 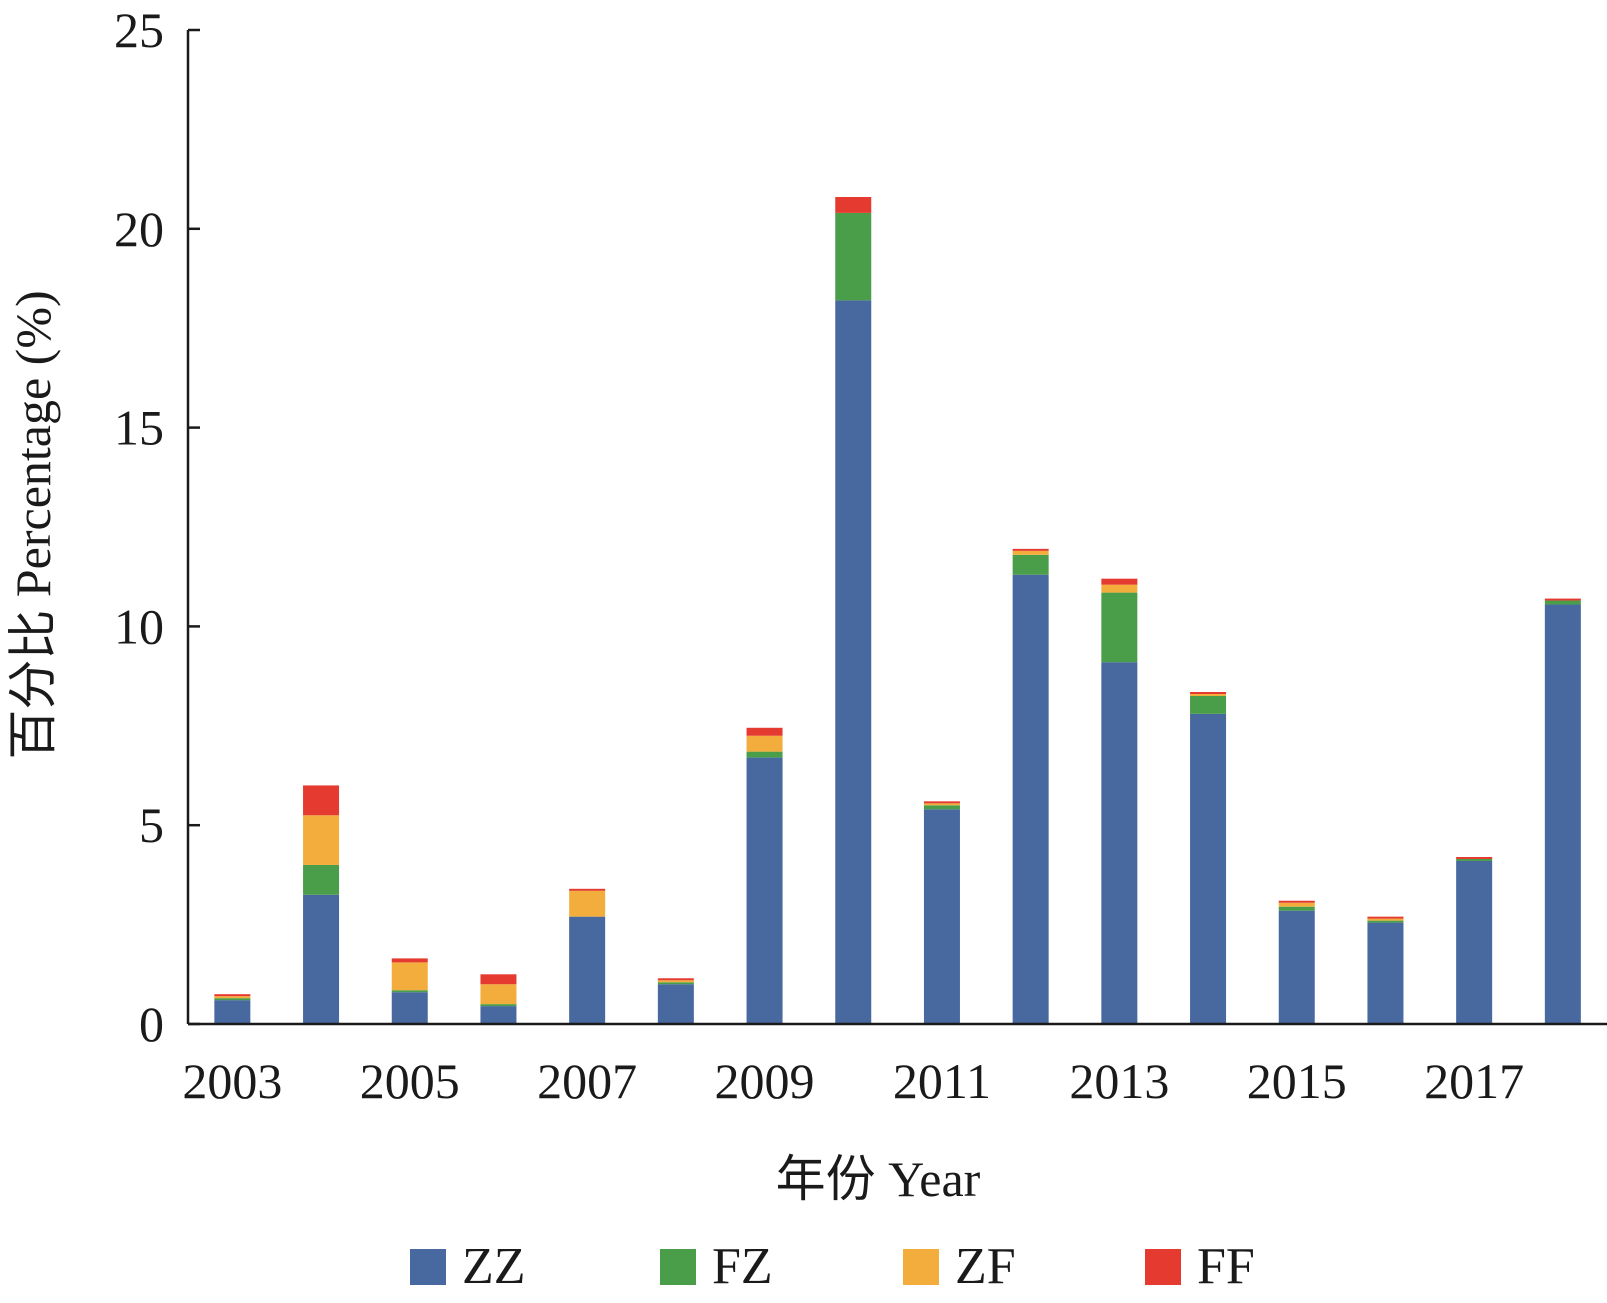 What do you see at coordinates (1297, 1081) in the screenshot?
I see `x-tick-label: 2015` at bounding box center [1297, 1081].